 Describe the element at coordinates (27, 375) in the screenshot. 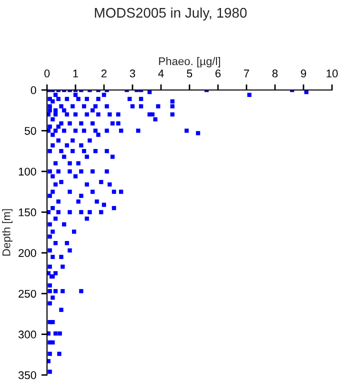

I see `y-tick-label: 350` at that location.